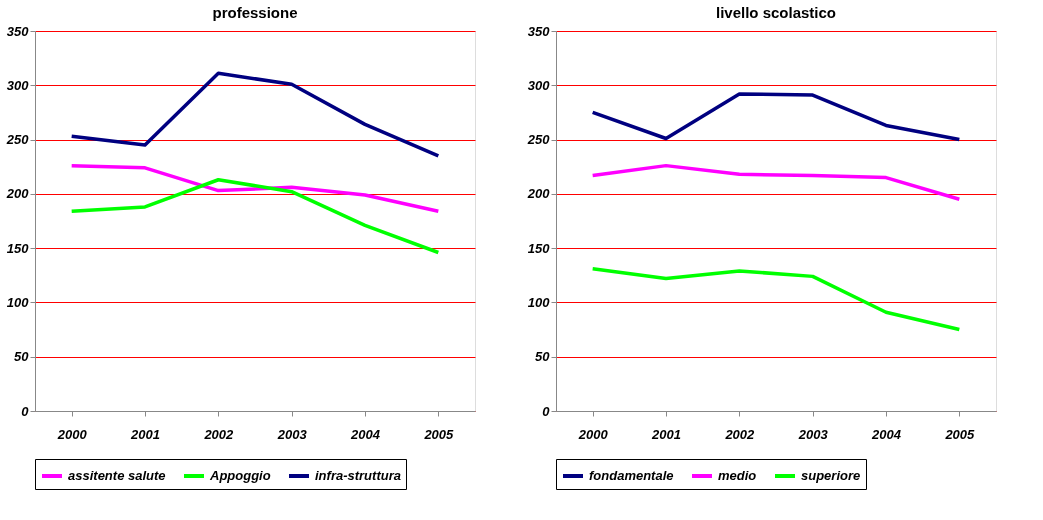 The image size is (1043, 520). I want to click on legend-label: superiore, so click(831, 475).